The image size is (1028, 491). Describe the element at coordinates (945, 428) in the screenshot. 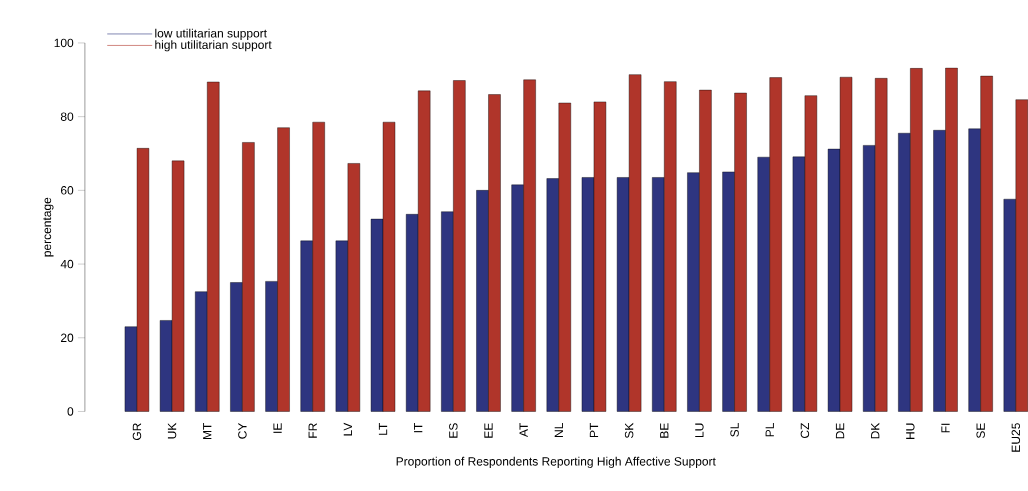

I see `x-tick-label: FI` at that location.